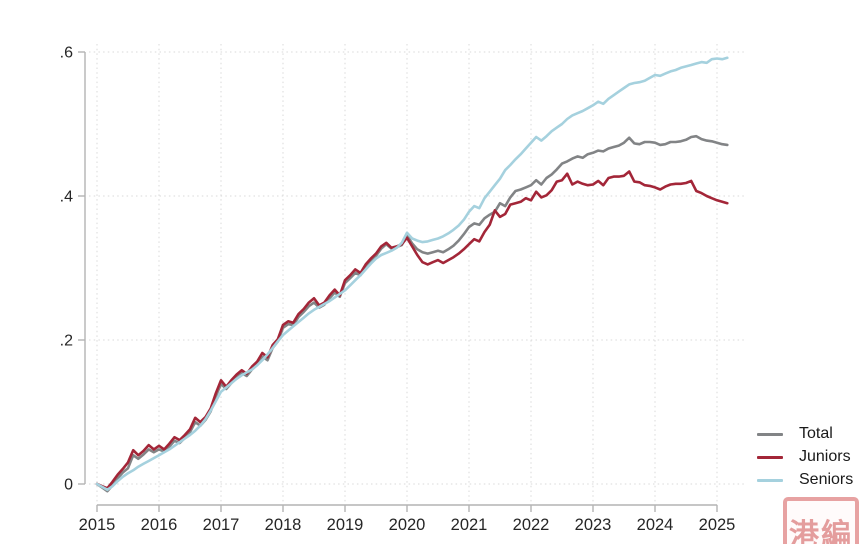  Describe the element at coordinates (816, 433) in the screenshot. I see `legend-label-total: Total` at that location.